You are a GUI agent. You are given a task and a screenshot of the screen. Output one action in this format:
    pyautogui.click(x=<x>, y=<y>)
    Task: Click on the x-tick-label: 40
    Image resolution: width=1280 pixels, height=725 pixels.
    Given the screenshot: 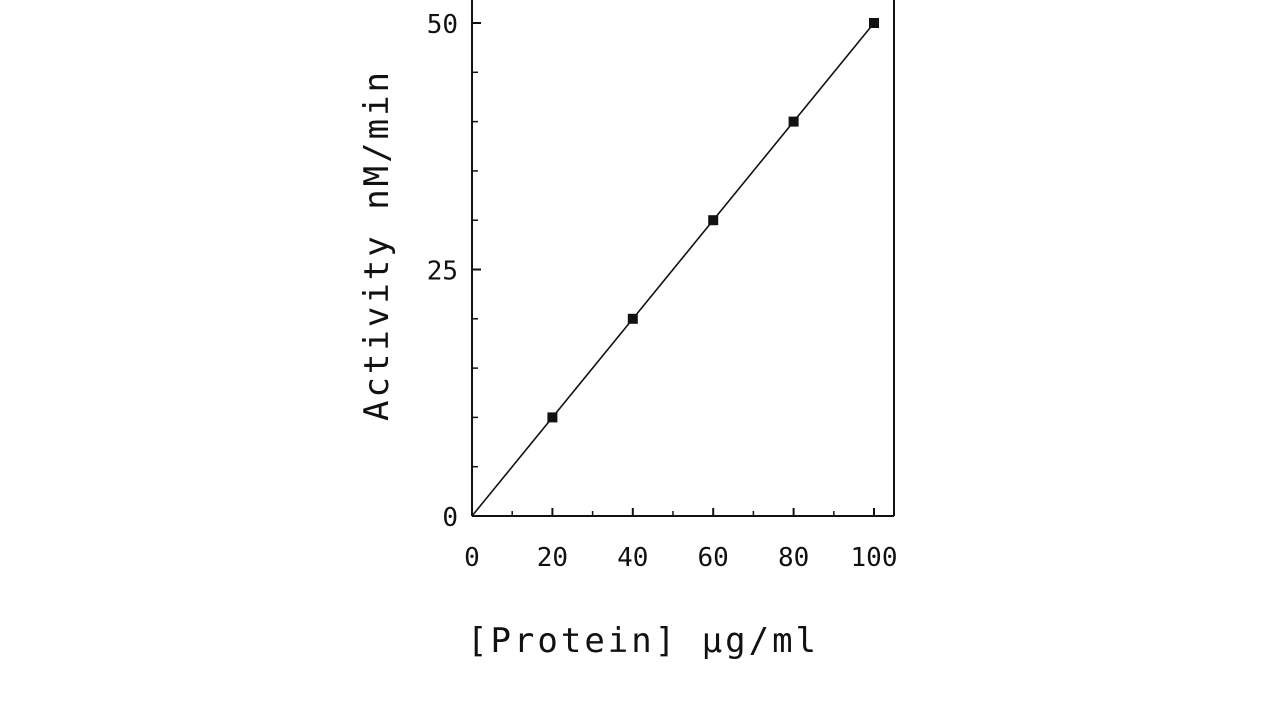 What is the action you would take?
    pyautogui.click(x=632, y=558)
    